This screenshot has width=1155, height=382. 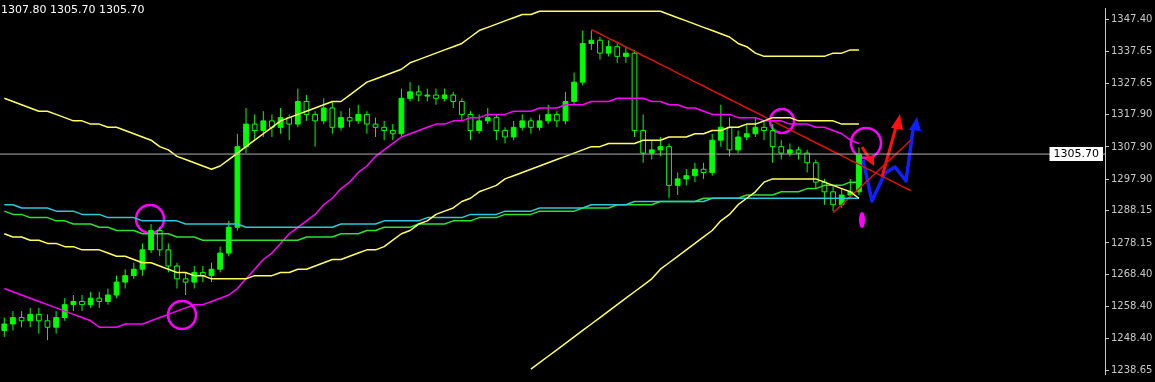 I want to click on y-tick-label: 1337.65, so click(x=1132, y=50).